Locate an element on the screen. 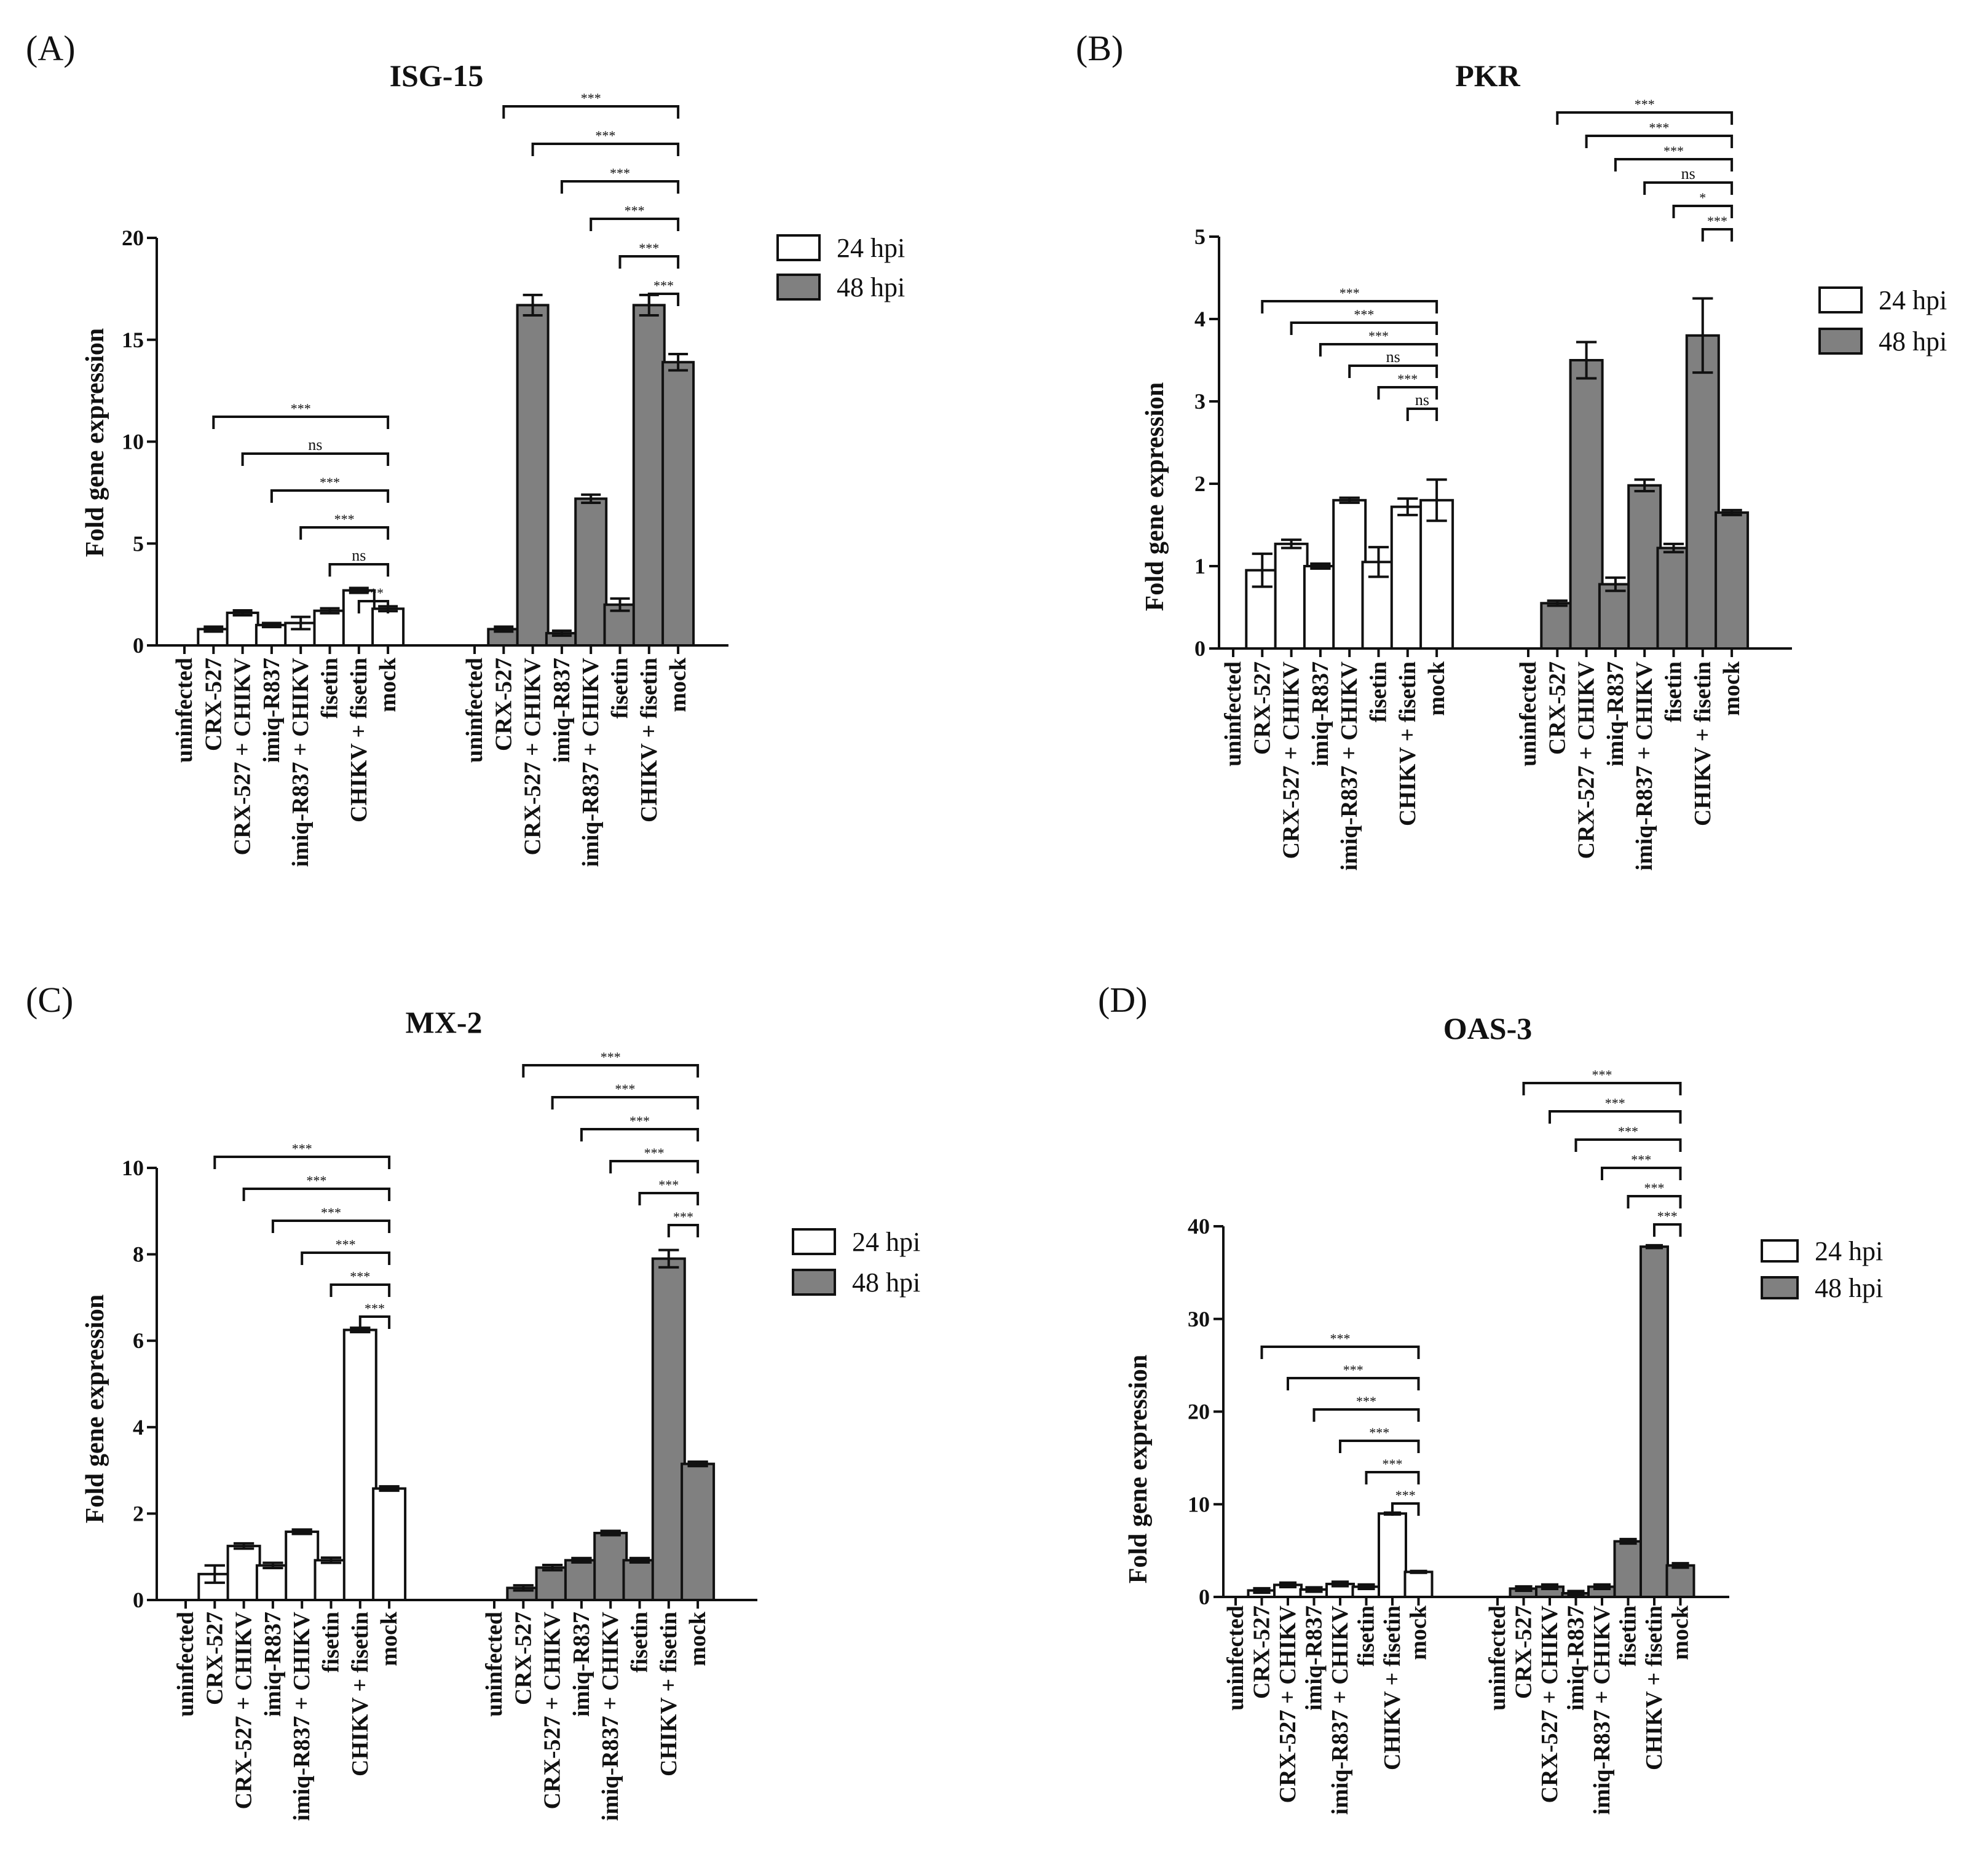  y-tick-label: 0 is located at coordinates (138, 1600).